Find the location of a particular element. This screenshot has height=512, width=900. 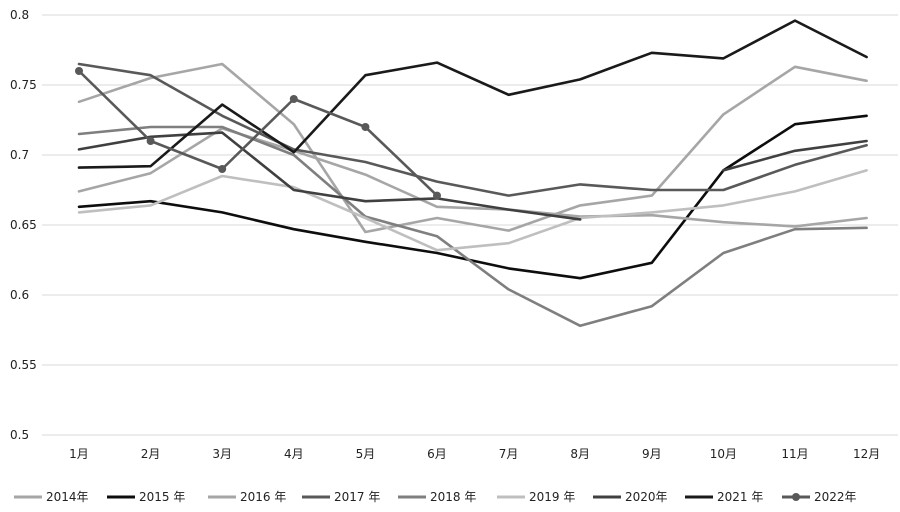

x-tick-label: 9月 is located at coordinates (652, 454).